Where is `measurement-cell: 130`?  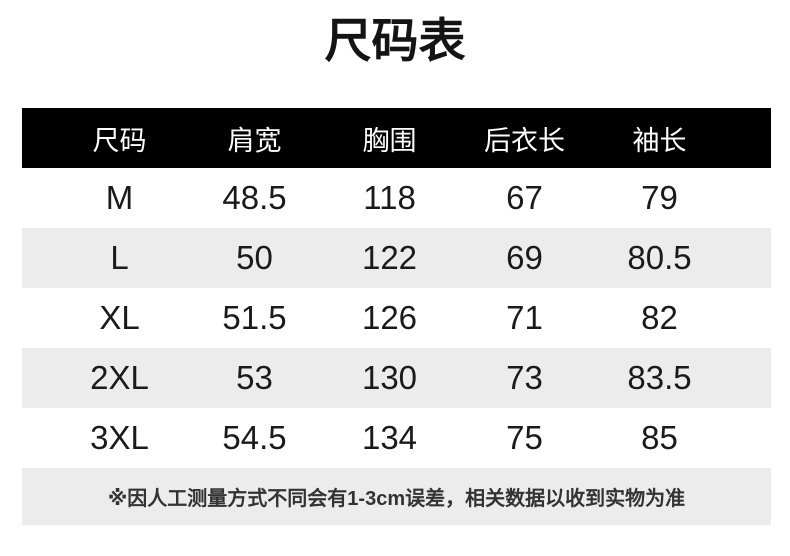 measurement-cell: 130 is located at coordinates (389, 377).